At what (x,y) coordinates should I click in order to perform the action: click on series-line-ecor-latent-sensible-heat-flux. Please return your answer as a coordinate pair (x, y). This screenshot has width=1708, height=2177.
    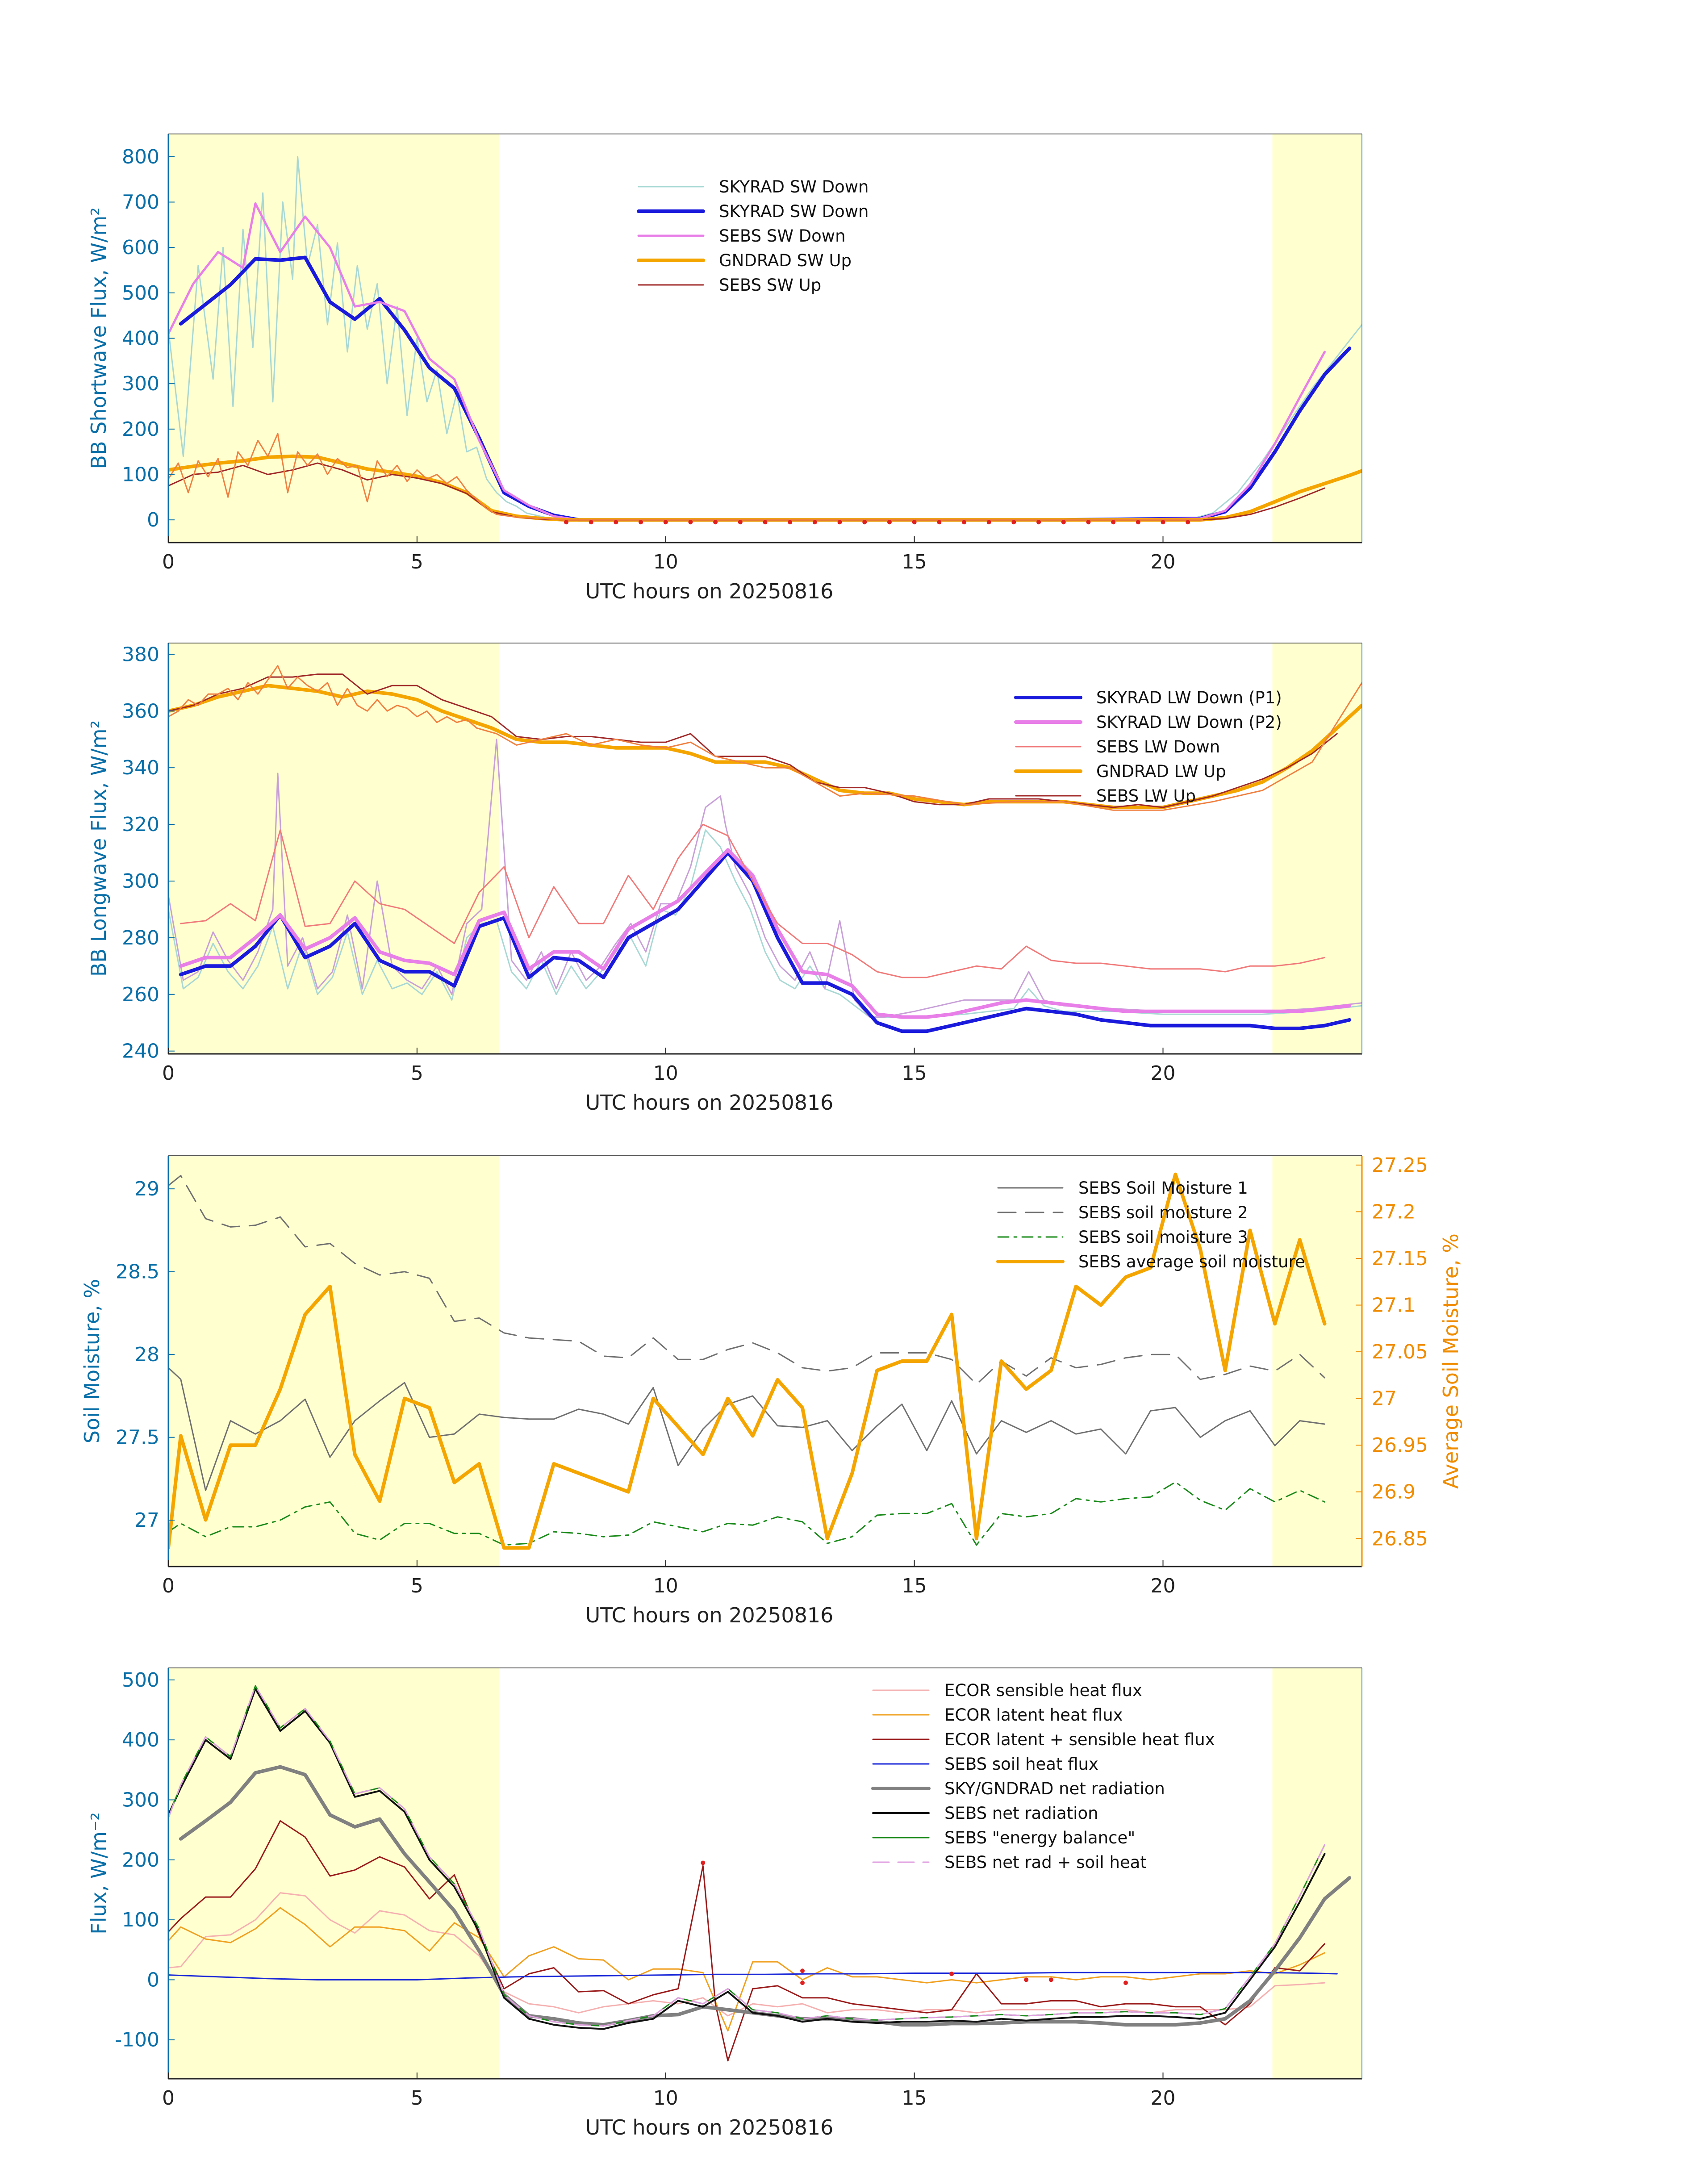
    Looking at the image, I should click on (746, 1941).